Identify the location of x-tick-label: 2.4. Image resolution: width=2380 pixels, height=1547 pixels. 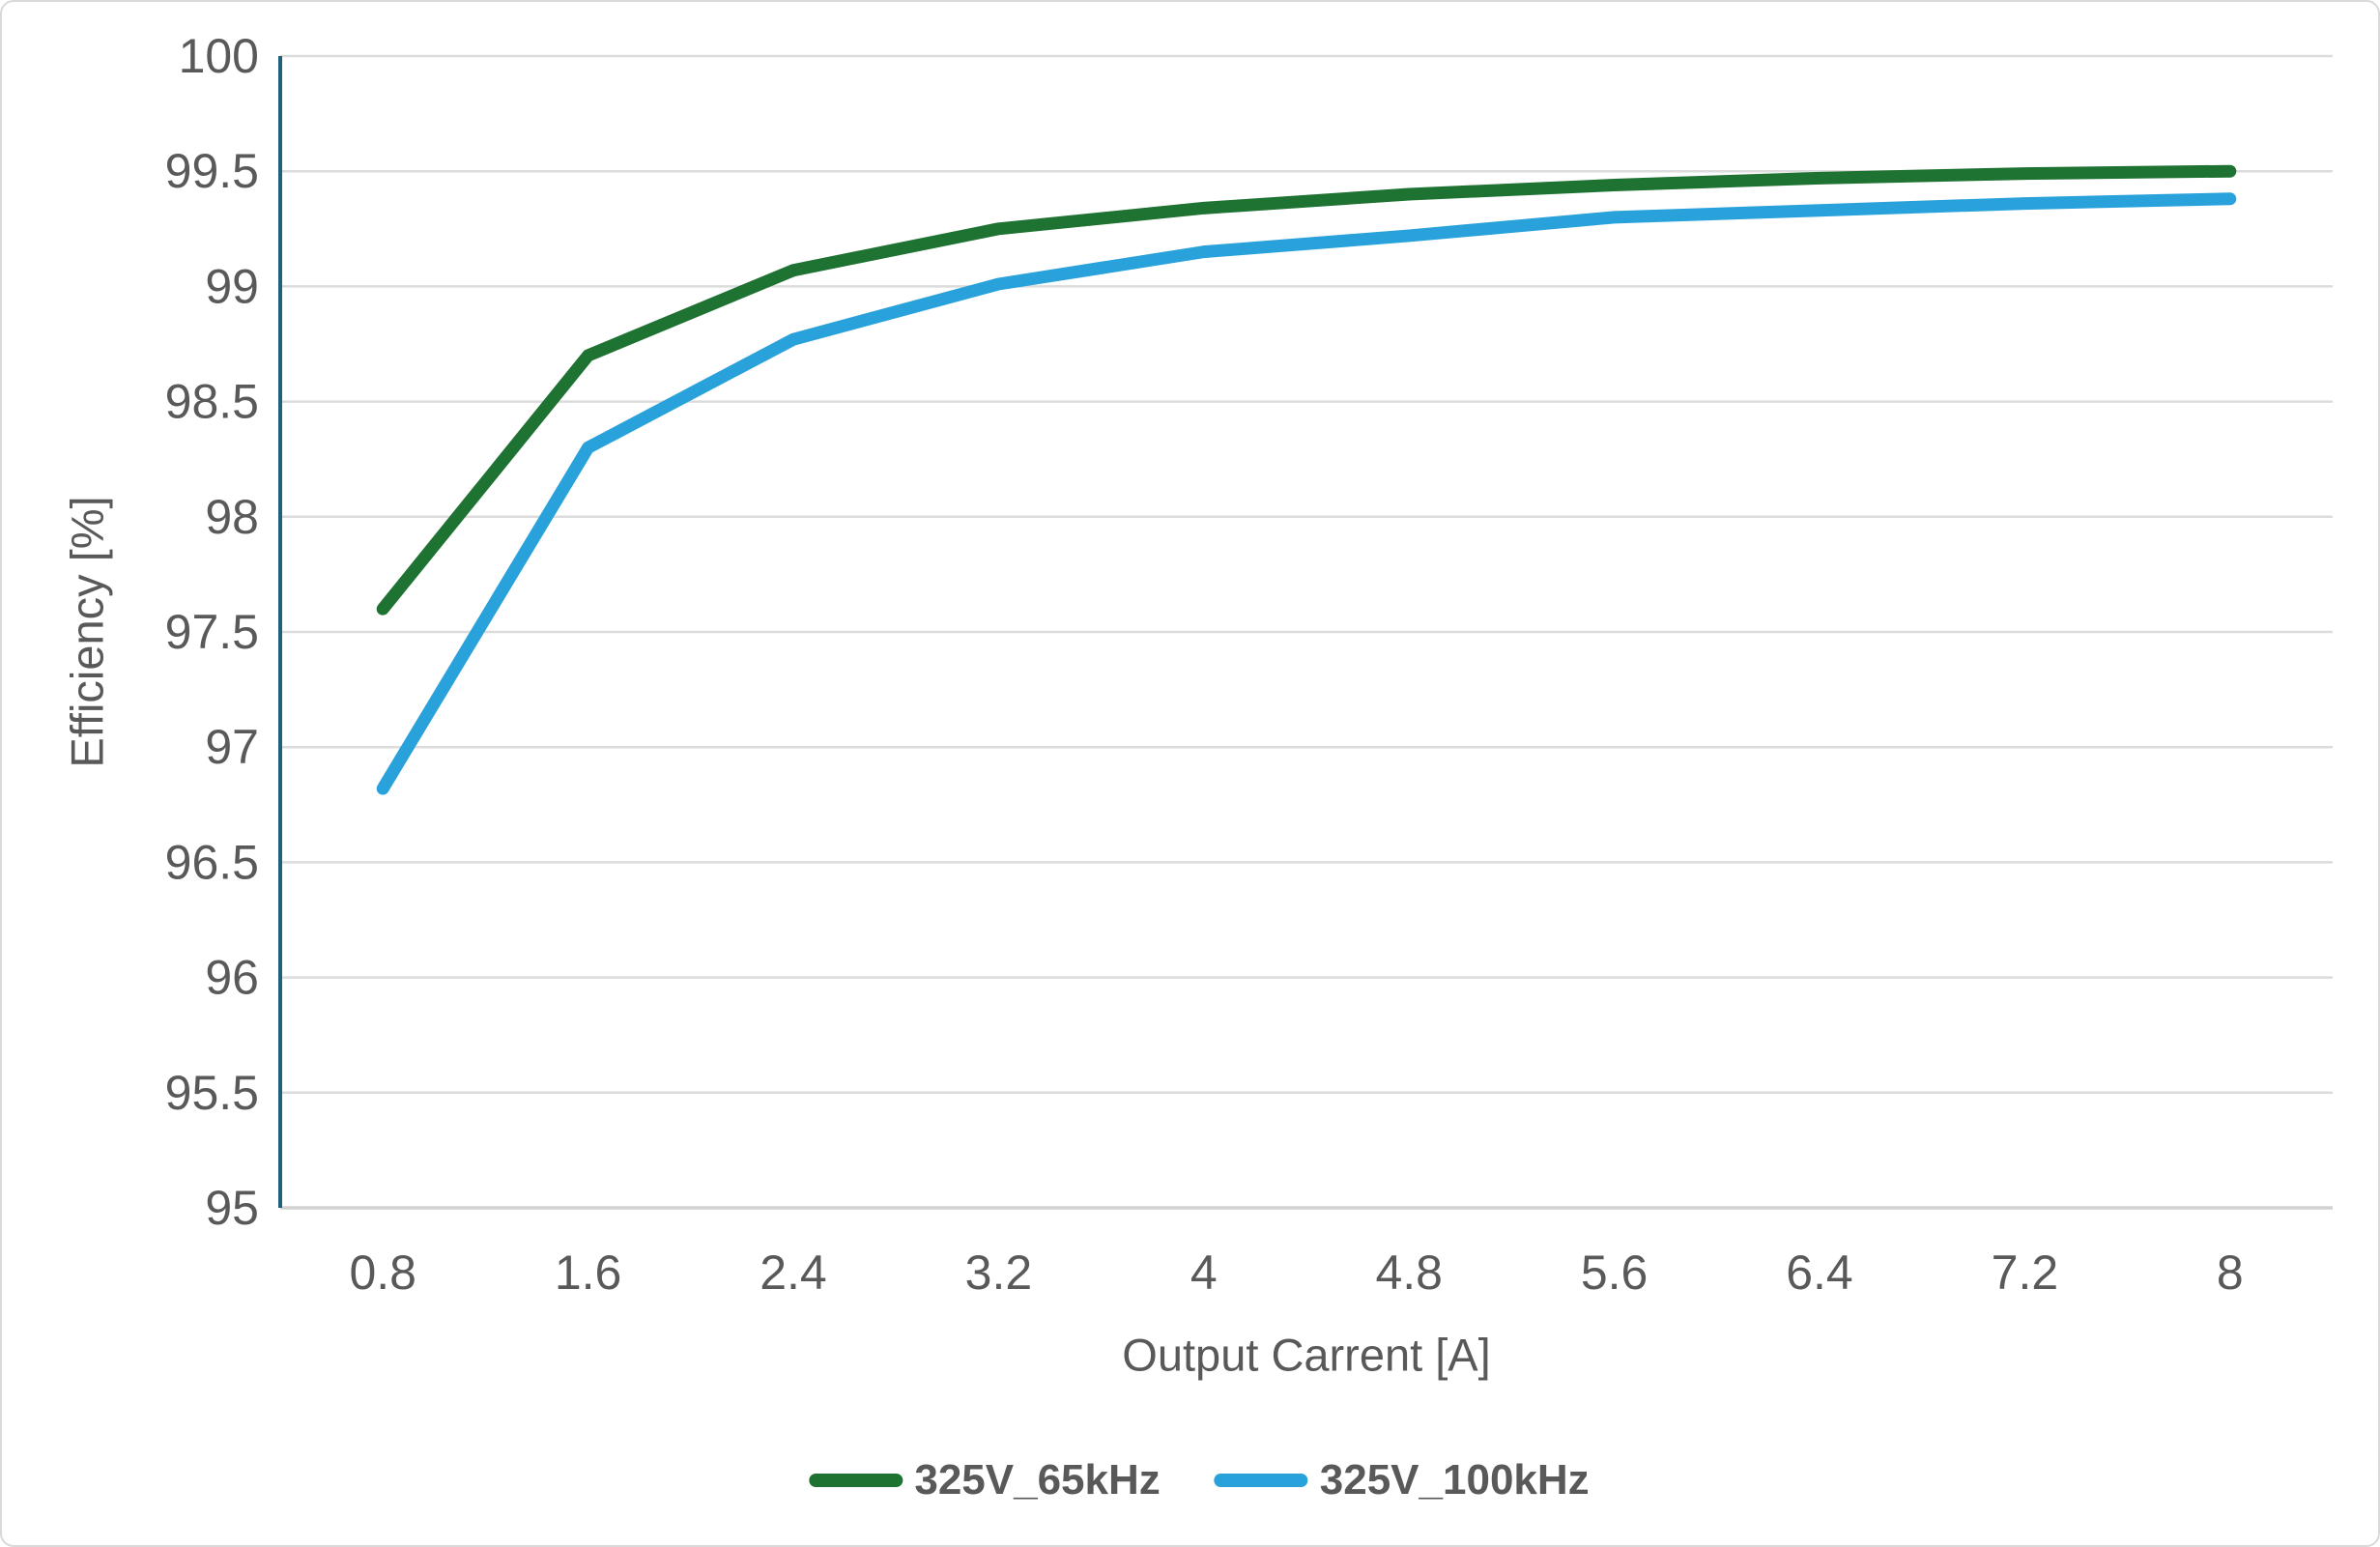
(793, 1273).